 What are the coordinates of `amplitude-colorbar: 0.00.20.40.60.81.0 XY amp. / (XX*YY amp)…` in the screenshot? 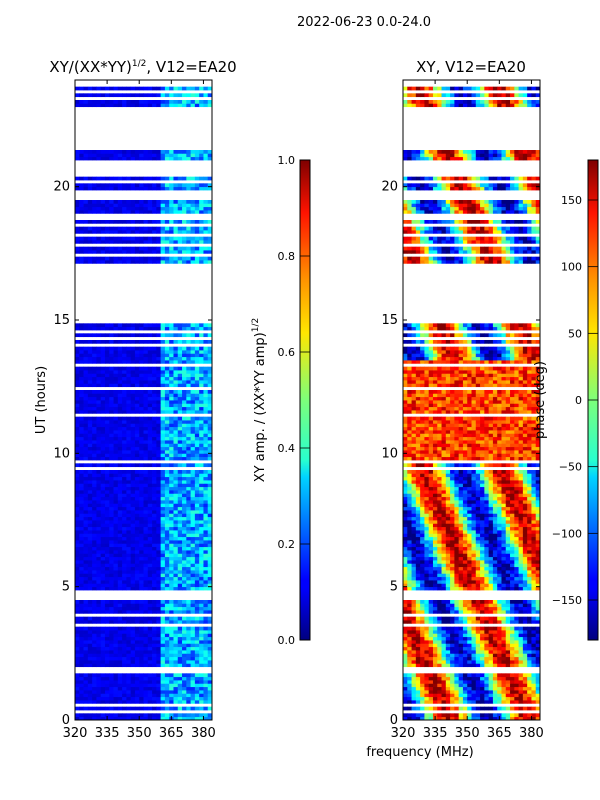 It's located at (281, 400).